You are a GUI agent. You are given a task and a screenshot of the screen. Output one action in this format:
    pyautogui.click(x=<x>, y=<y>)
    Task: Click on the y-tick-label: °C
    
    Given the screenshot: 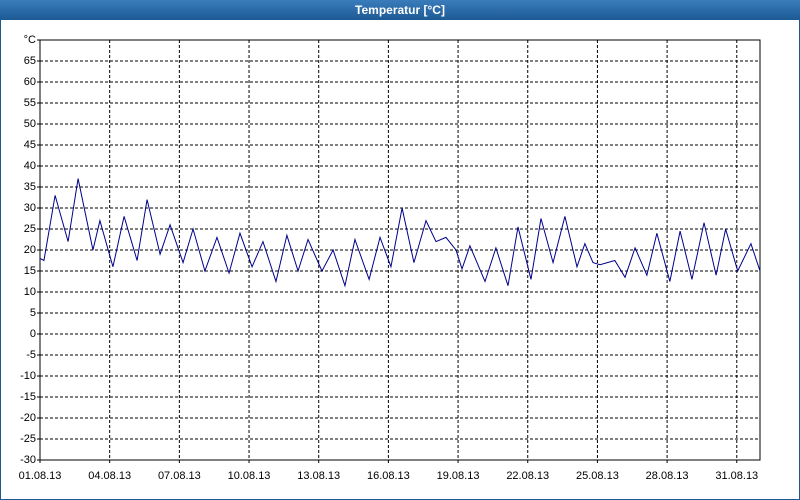 What is the action you would take?
    pyautogui.click(x=30, y=40)
    